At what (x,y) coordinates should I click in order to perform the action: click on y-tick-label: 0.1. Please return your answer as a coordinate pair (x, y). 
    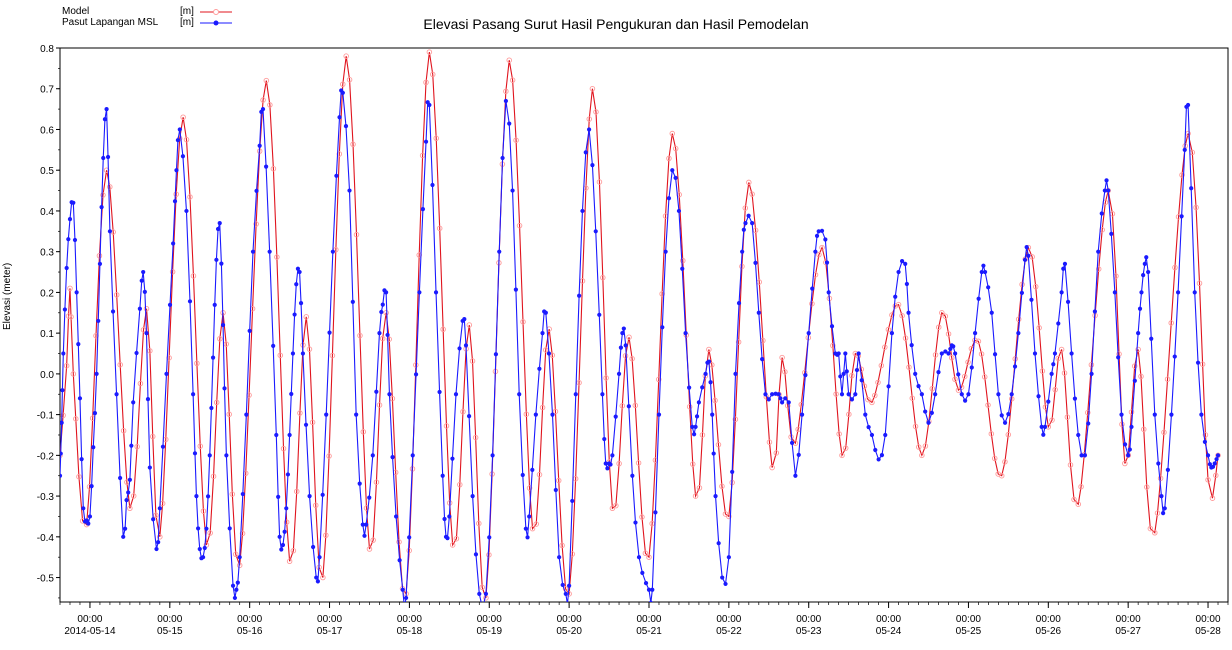
    Looking at the image, I should click on (47, 334).